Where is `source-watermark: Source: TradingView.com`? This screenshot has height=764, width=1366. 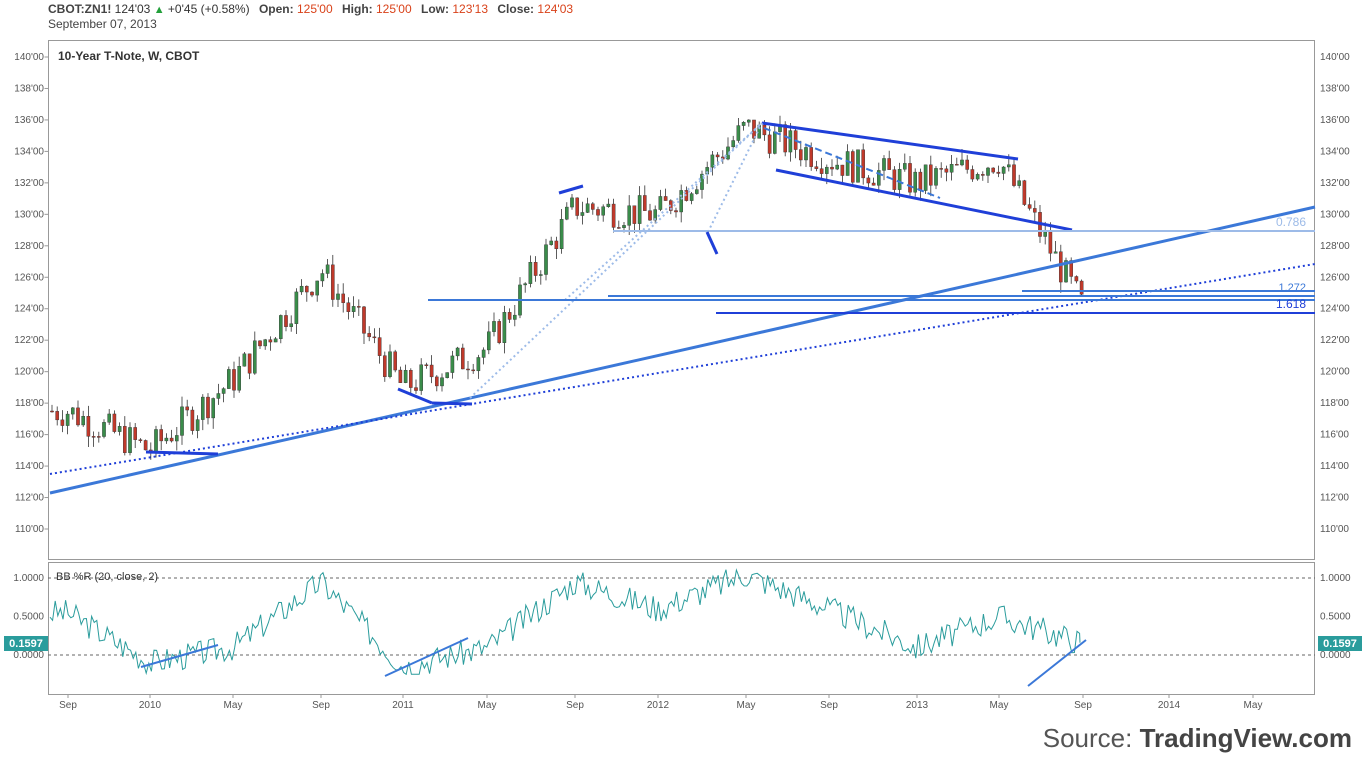 source-watermark: Source: TradingView.com is located at coordinates (1197, 738).